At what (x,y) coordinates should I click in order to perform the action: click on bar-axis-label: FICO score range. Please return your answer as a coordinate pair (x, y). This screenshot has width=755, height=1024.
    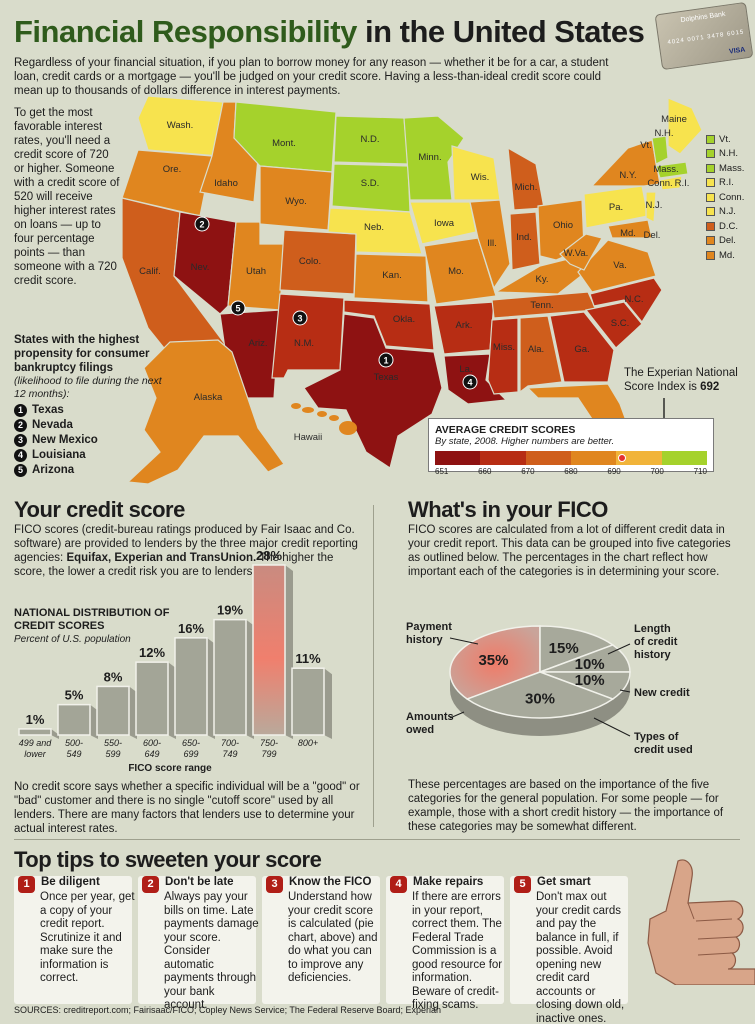
    Looking at the image, I should click on (170, 768).